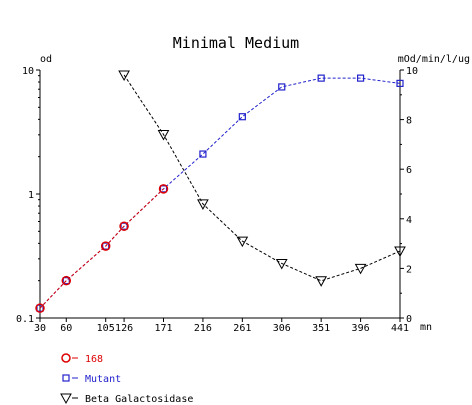 This screenshot has height=405, width=472. What do you see at coordinates (106, 328) in the screenshot?
I see `x-tick-label: 105` at bounding box center [106, 328].